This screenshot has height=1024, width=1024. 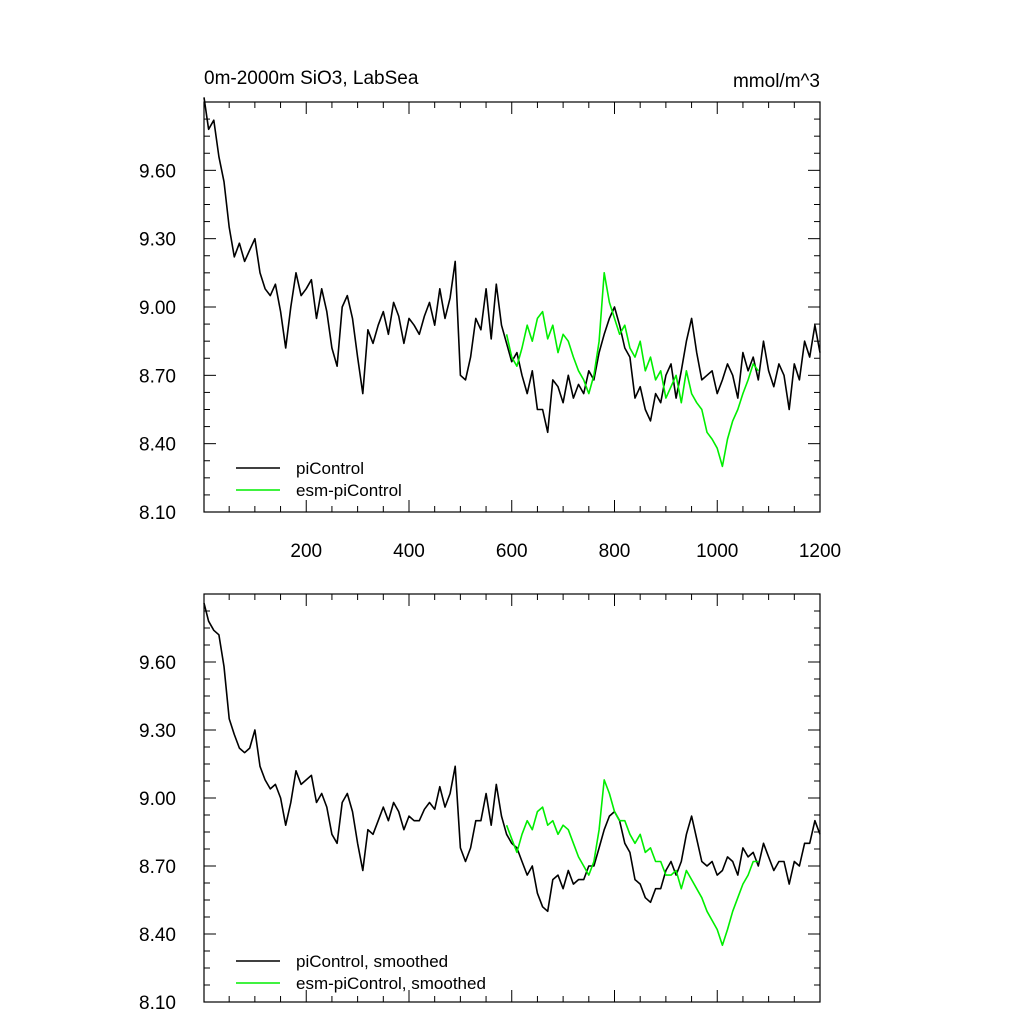 I want to click on chart-title: 0m-2000m SiO3, LabSea, so click(x=311, y=78).